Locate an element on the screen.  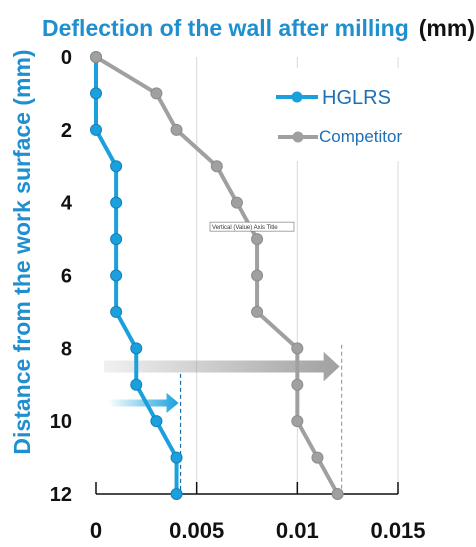
x-tick-label: 0.015 is located at coordinates (397, 530).